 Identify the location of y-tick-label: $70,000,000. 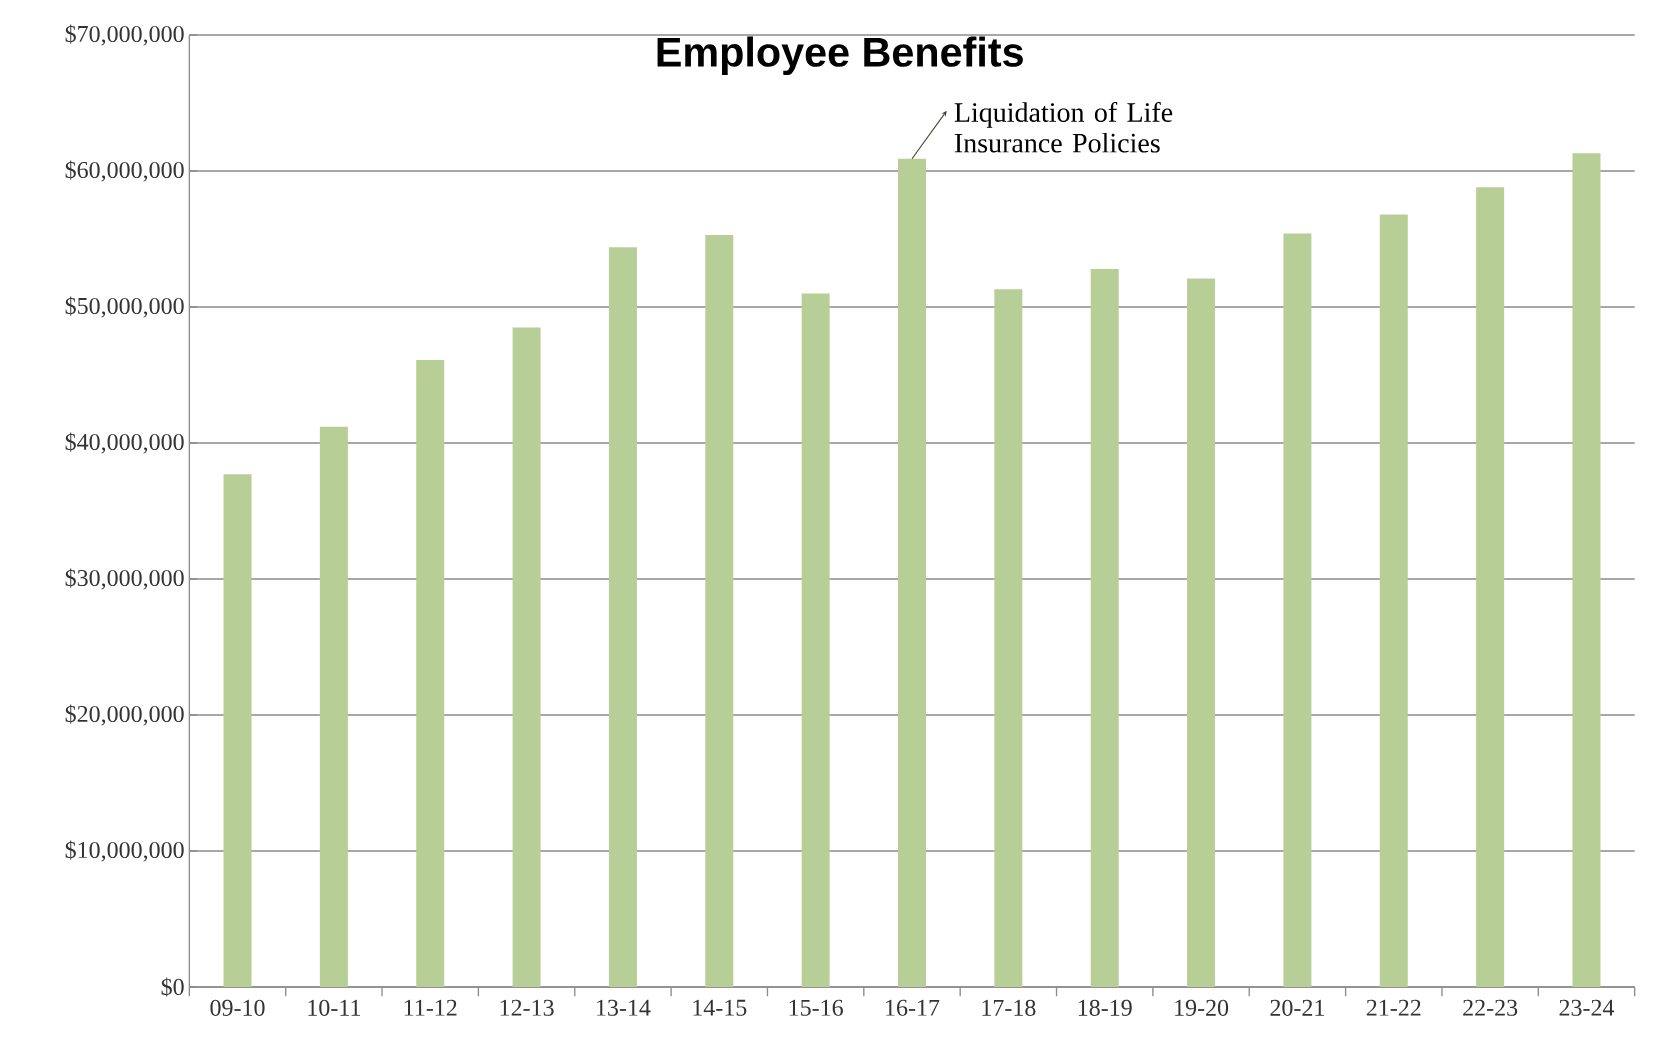
(124, 35).